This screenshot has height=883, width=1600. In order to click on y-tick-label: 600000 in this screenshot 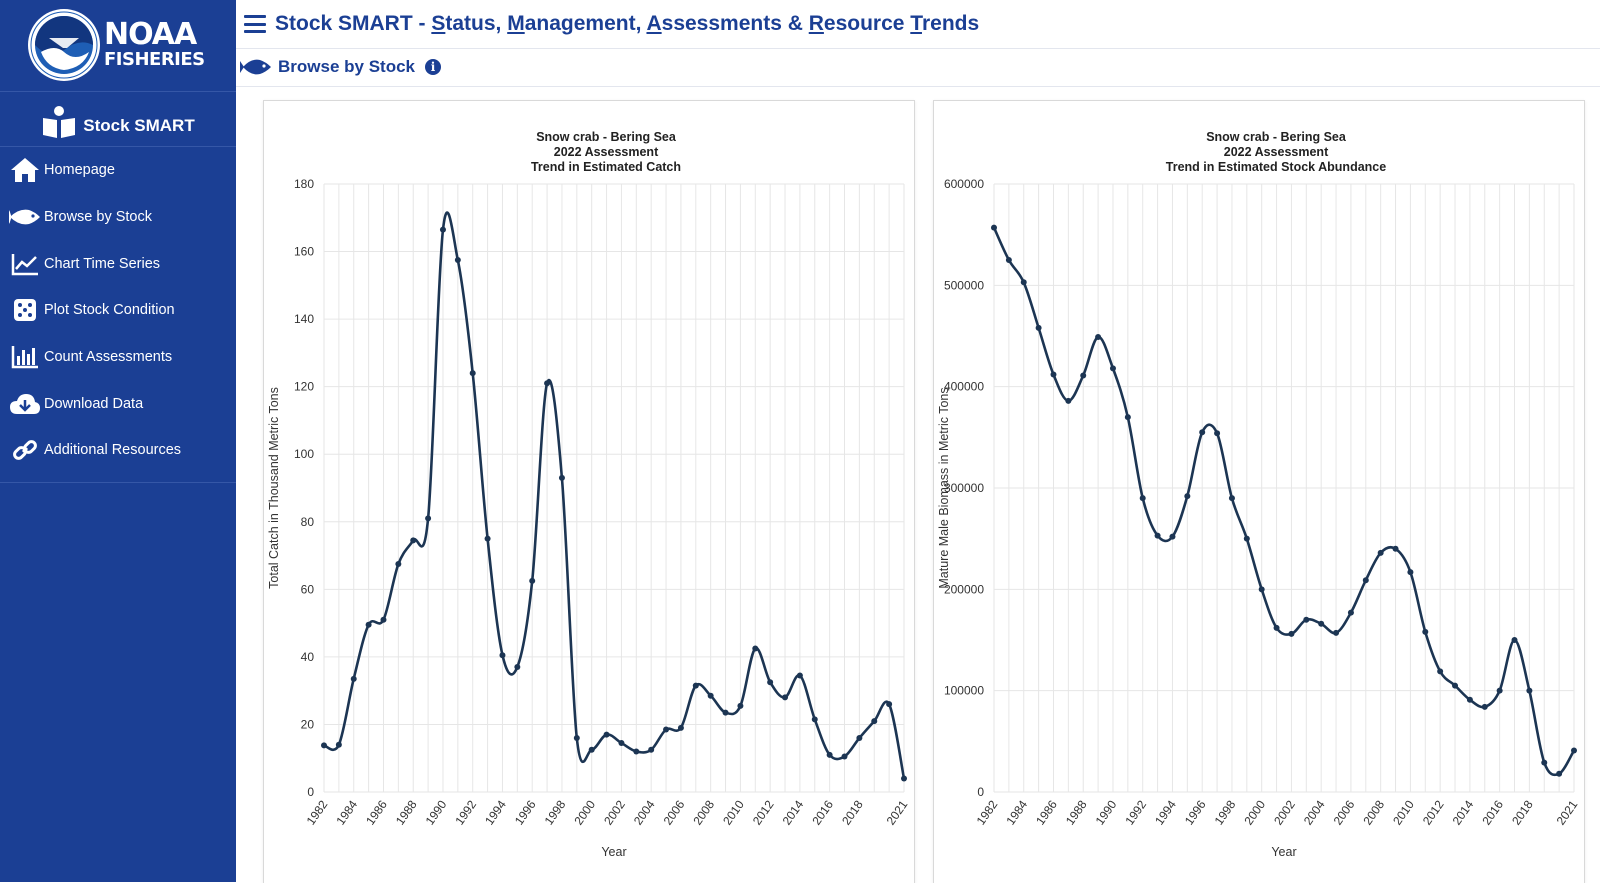, I will do `click(964, 184)`.